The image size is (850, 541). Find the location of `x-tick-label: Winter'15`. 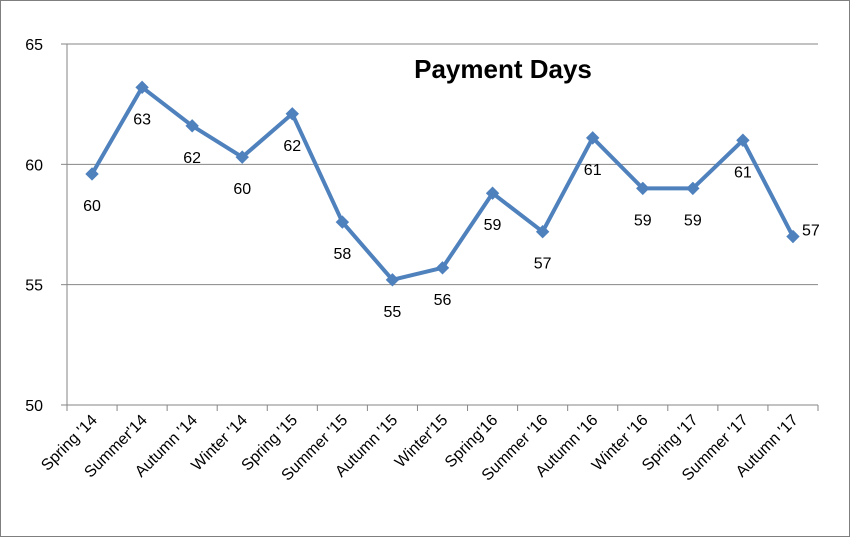

x-tick-label: Winter'15 is located at coordinates (422, 442).